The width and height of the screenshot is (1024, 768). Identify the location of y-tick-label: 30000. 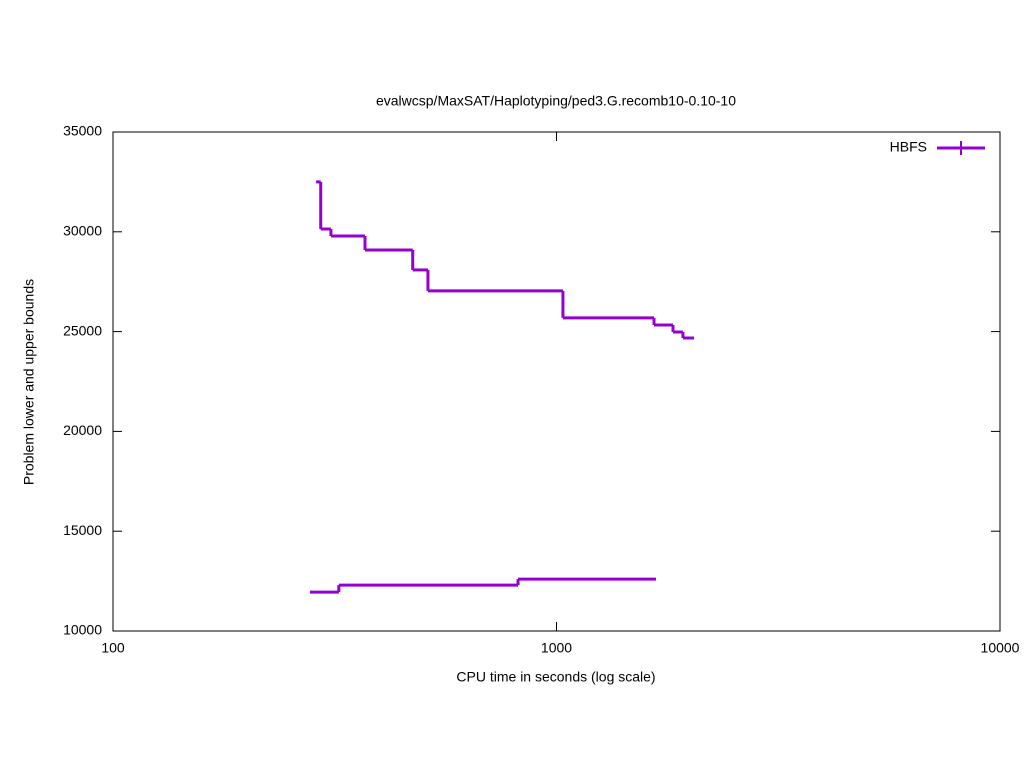
(82, 231).